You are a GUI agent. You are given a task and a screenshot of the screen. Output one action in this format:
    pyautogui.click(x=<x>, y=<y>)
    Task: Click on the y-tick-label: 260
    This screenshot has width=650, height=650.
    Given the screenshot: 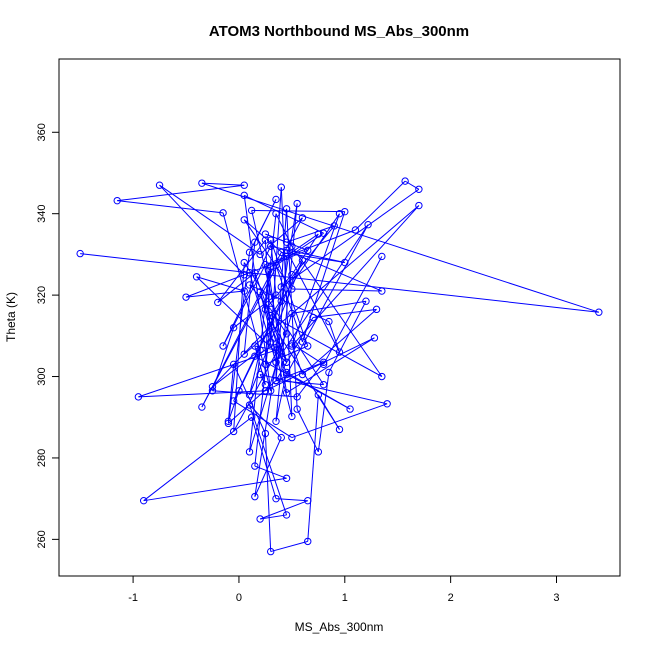 What is the action you would take?
    pyautogui.click(x=42, y=539)
    